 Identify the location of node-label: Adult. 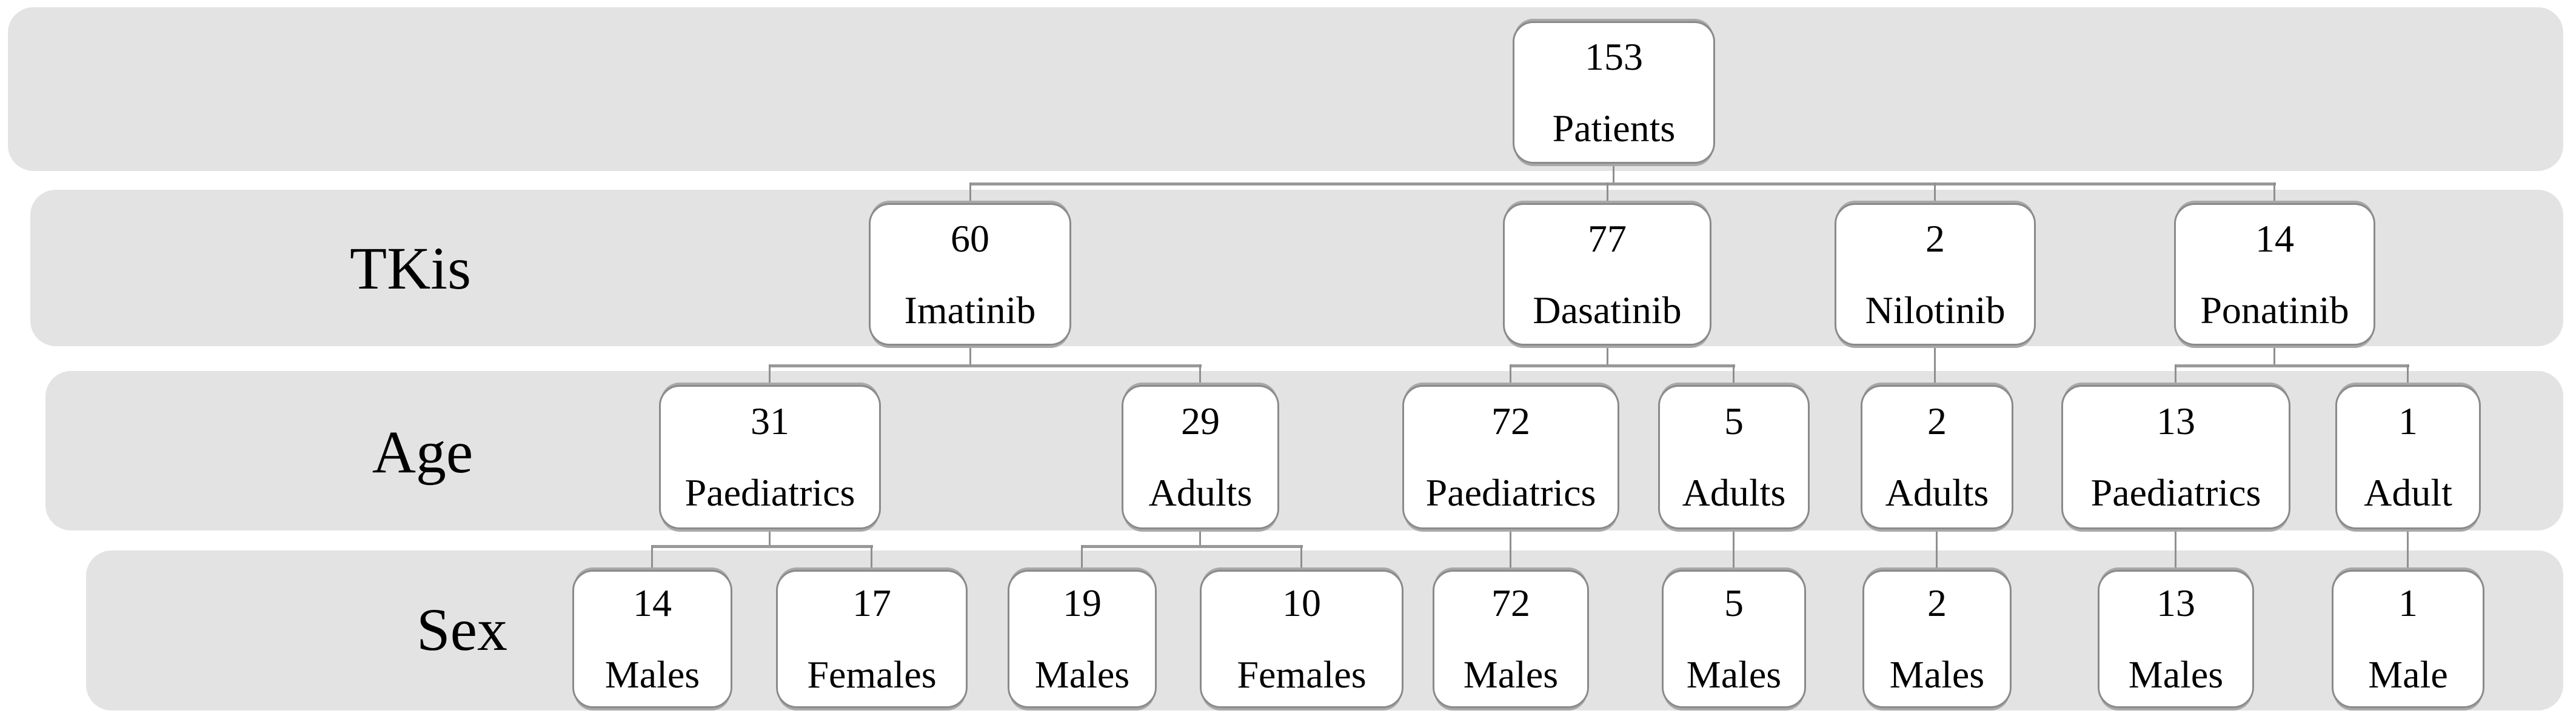
(2408, 493).